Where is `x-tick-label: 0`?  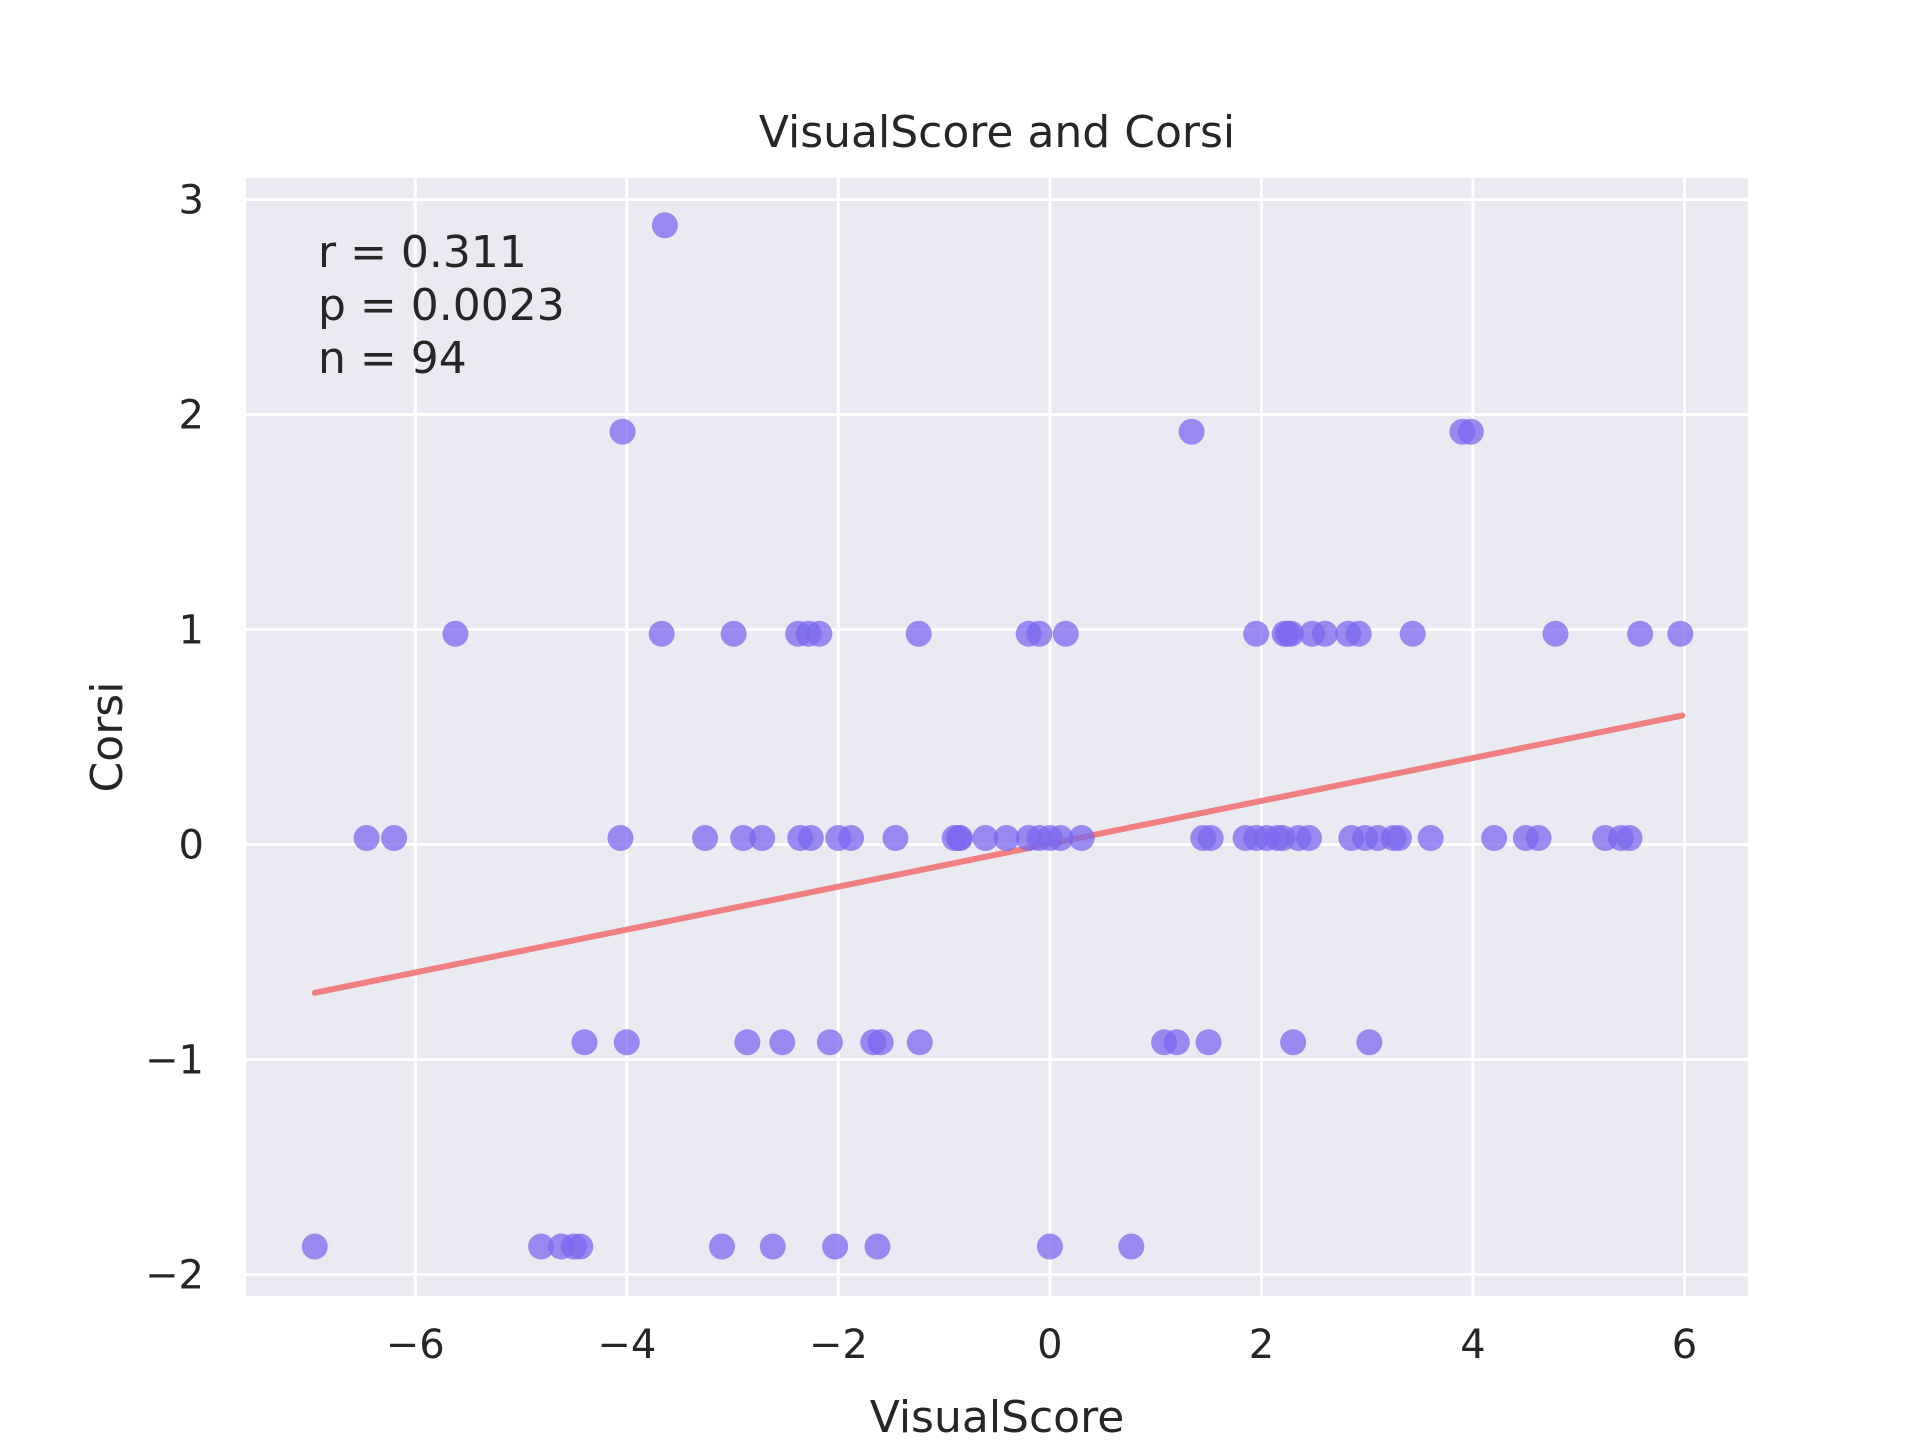 x-tick-label: 0 is located at coordinates (1049, 1345).